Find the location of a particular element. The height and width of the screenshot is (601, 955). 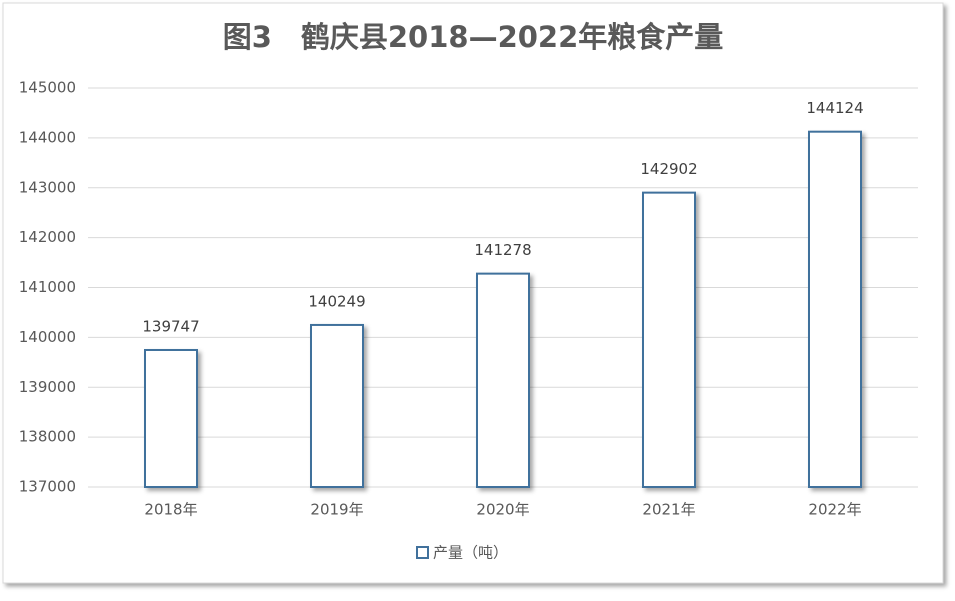

data-label: 141278 is located at coordinates (502, 250).